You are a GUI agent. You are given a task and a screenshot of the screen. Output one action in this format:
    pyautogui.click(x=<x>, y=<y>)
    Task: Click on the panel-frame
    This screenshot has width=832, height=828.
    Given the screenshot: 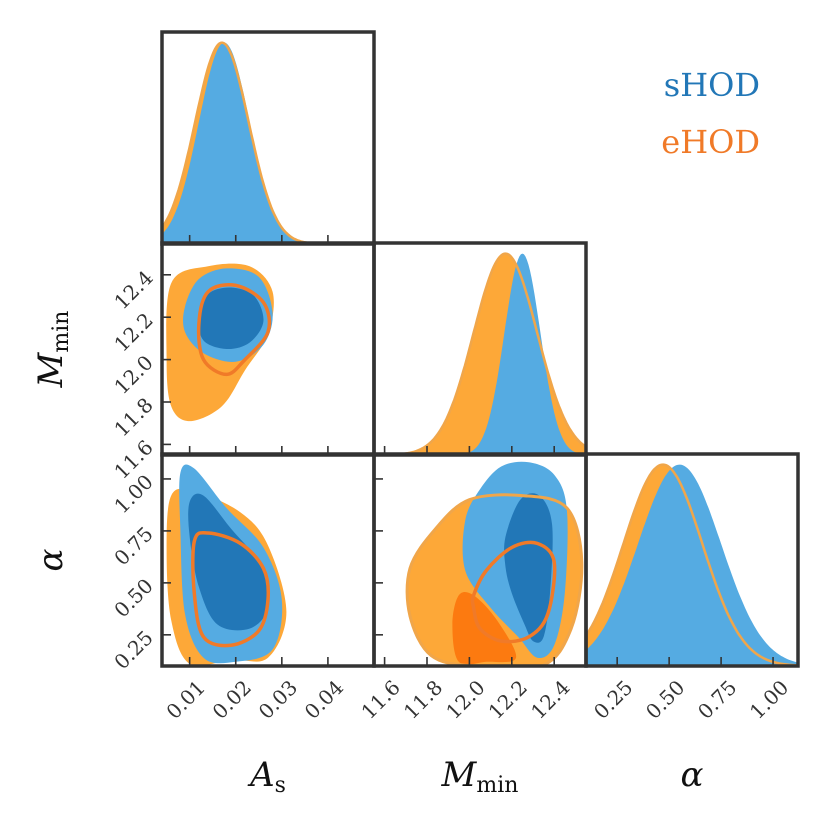 What is the action you would take?
    pyautogui.click(x=480, y=560)
    